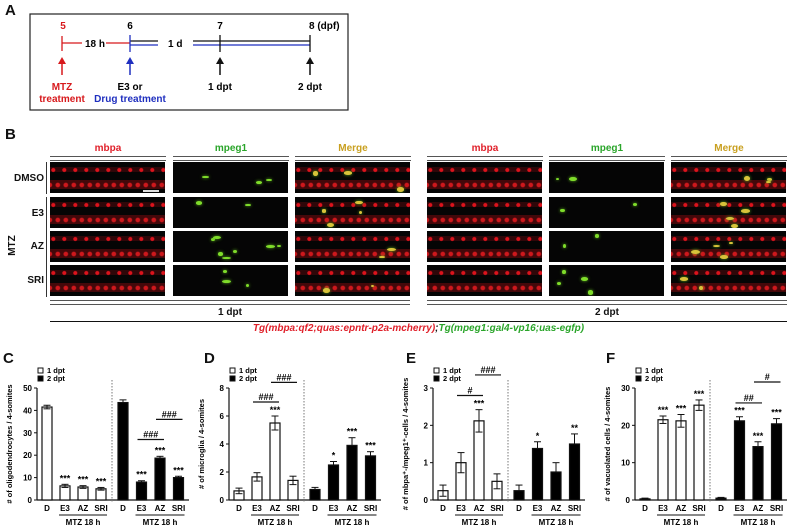 This screenshot has width=791, height=531. Describe the element at coordinates (611, 358) in the screenshot. I see `panel-label-f: F` at that location.